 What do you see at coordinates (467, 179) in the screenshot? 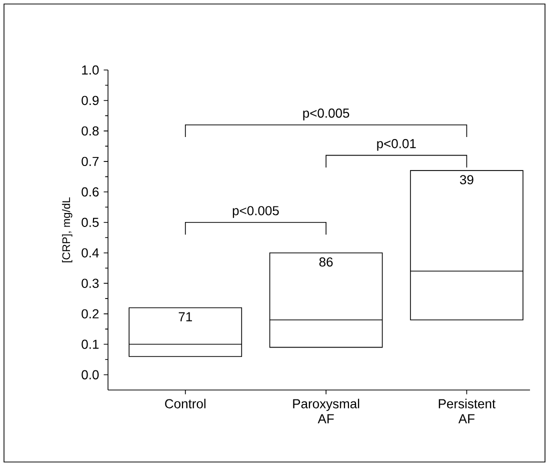
I see `annotation: 39` at bounding box center [467, 179].